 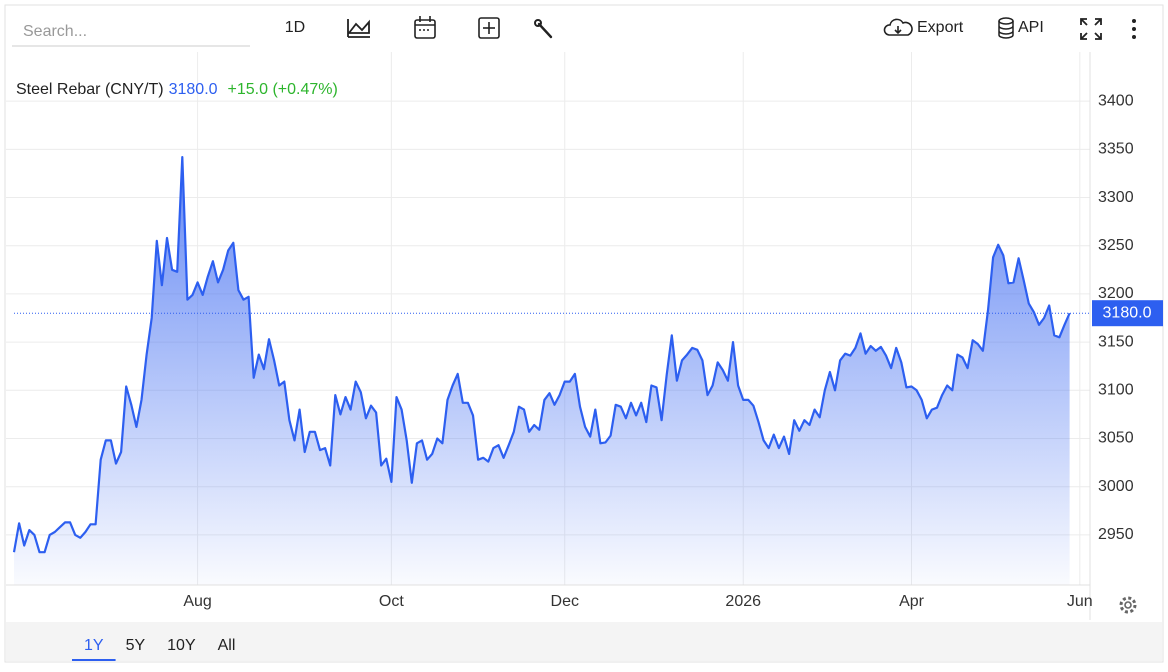 I want to click on calendar-icon, so click(x=425, y=27).